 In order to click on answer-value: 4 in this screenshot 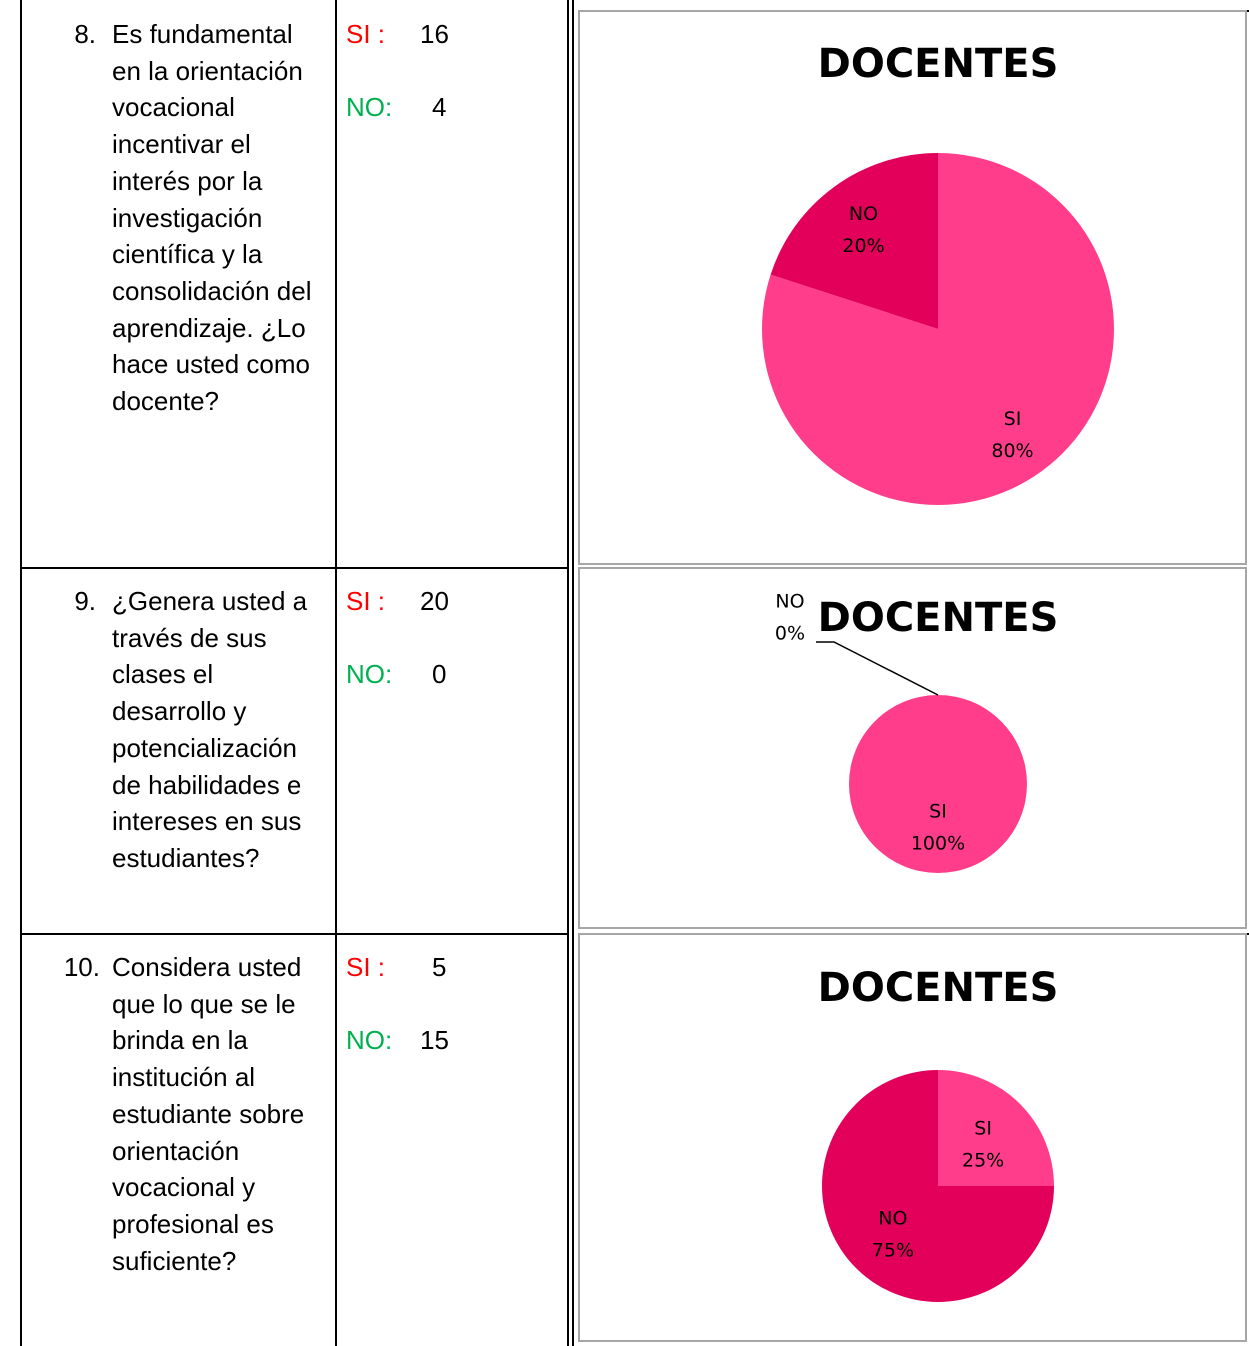, I will do `click(439, 107)`.